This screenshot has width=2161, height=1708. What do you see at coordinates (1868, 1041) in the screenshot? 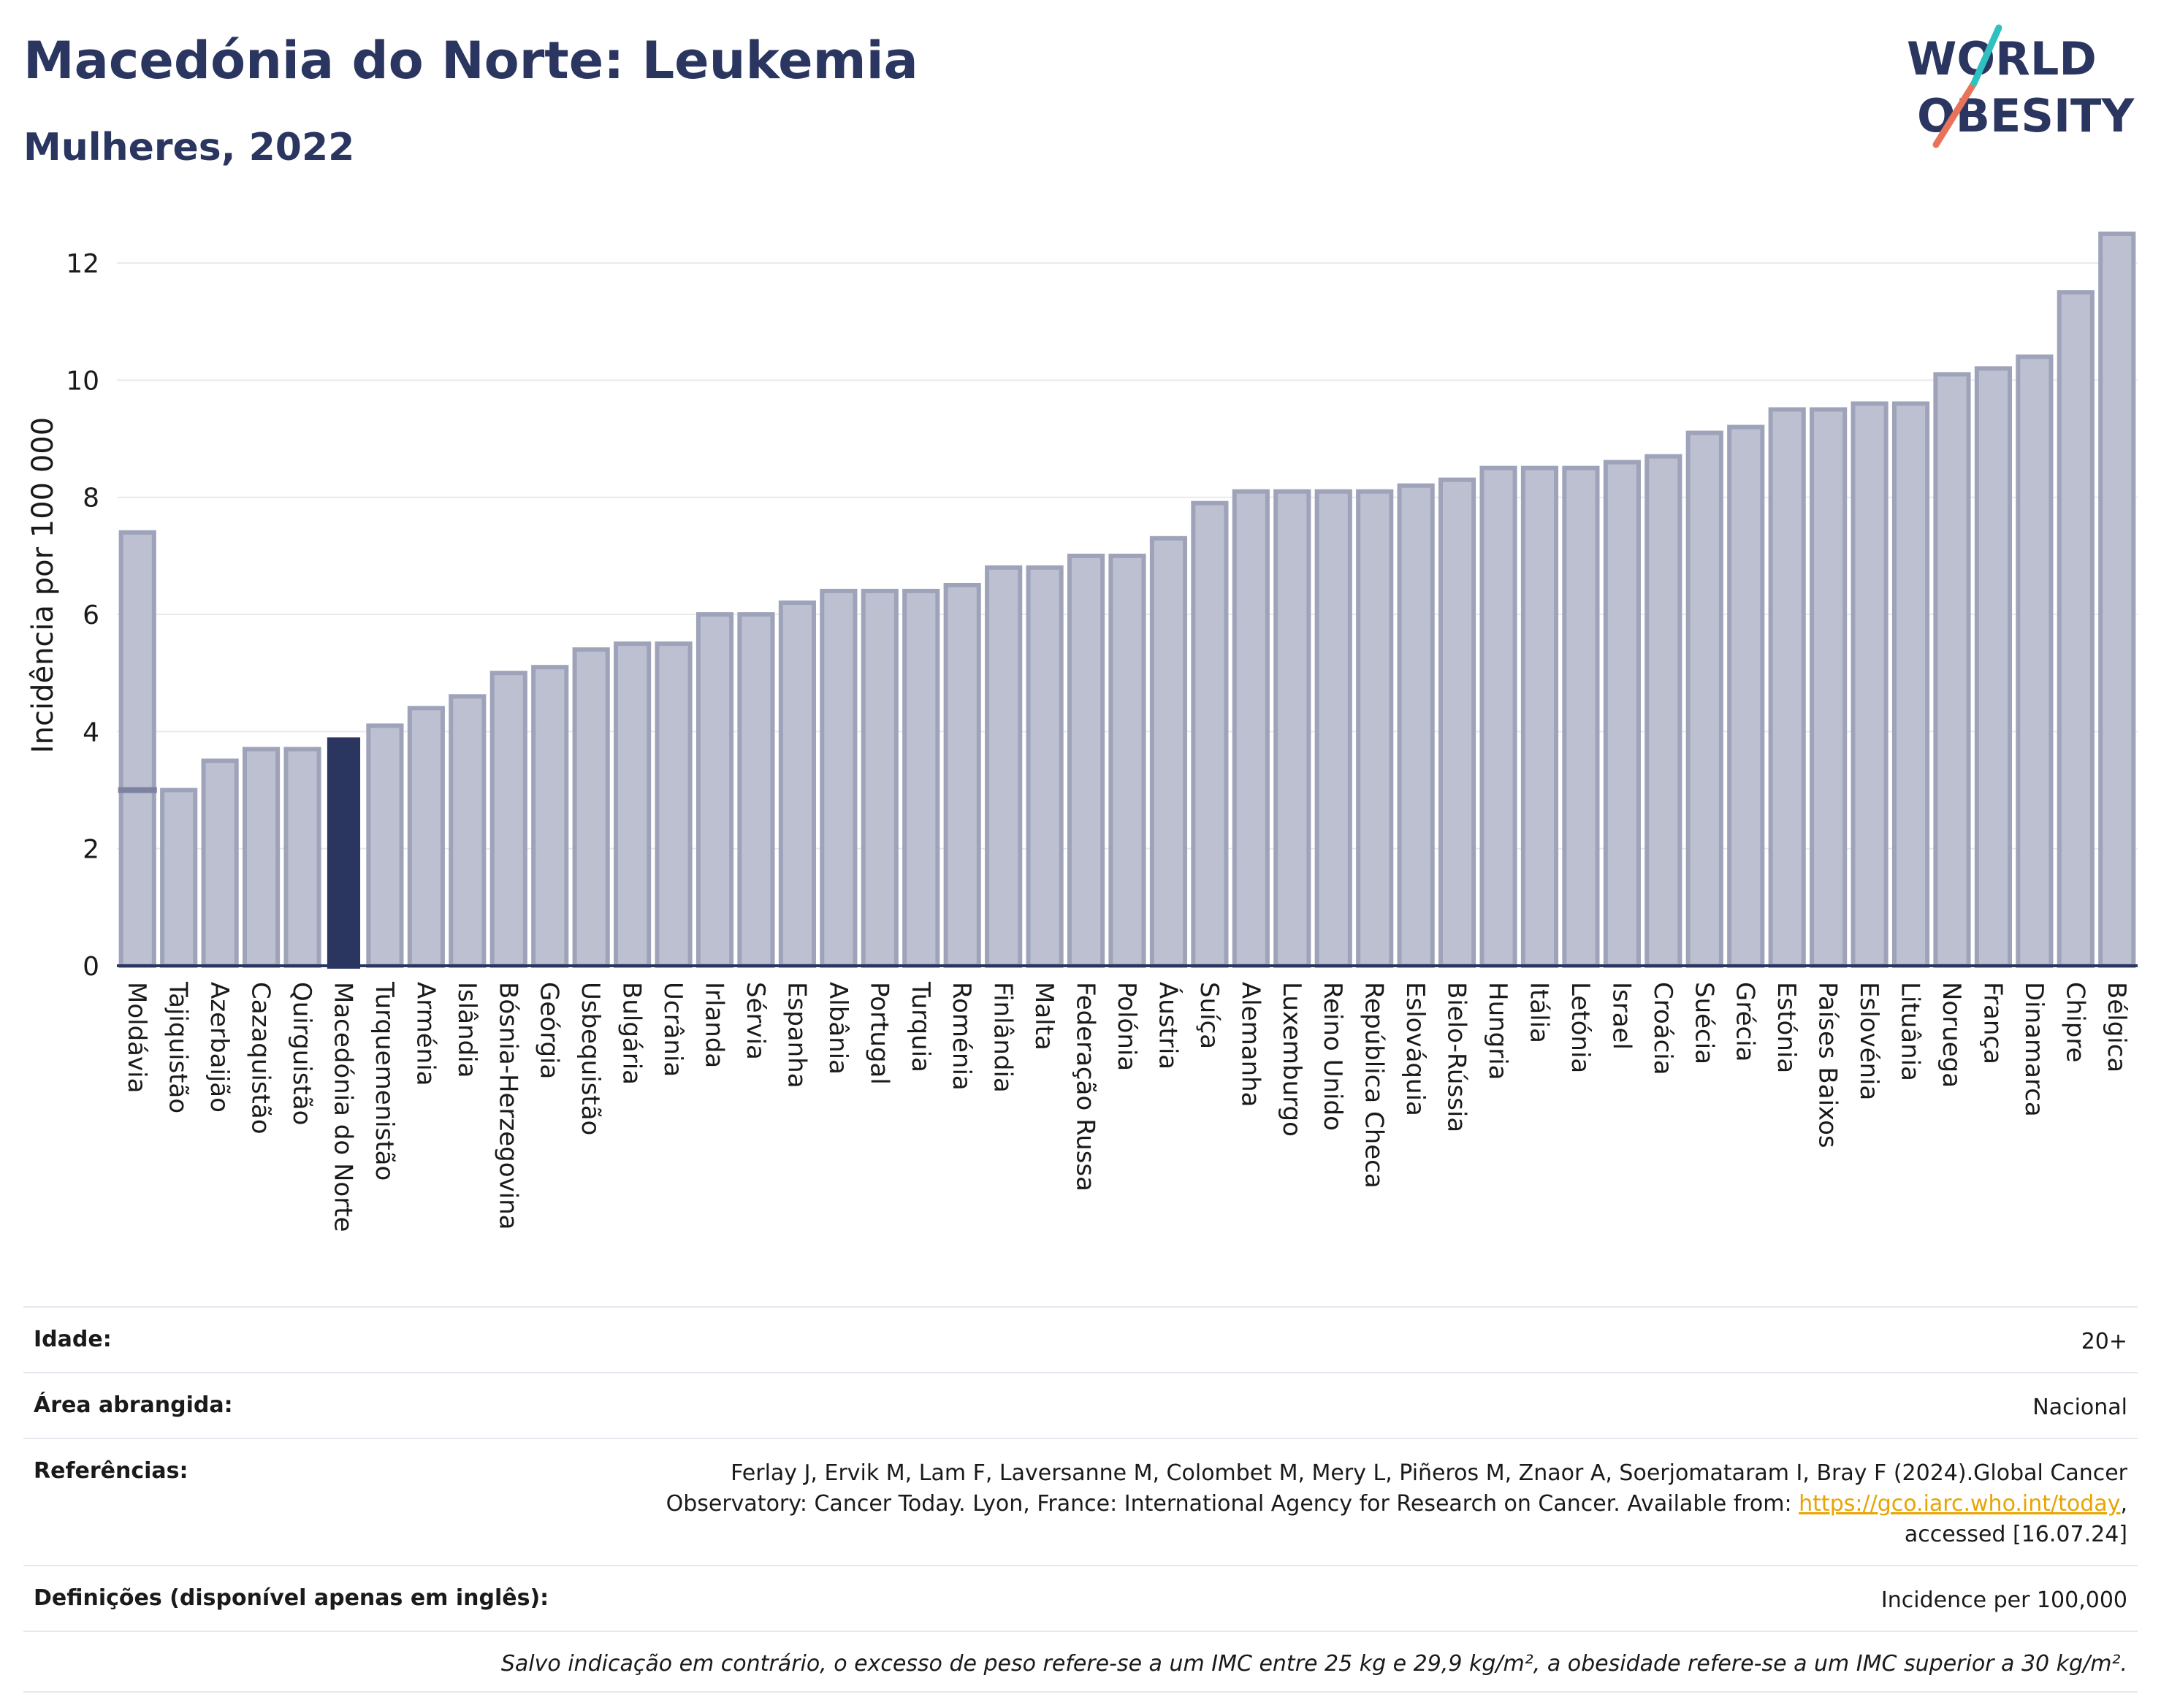
I see `x-tick-label: Eslovénia` at bounding box center [1868, 1041].